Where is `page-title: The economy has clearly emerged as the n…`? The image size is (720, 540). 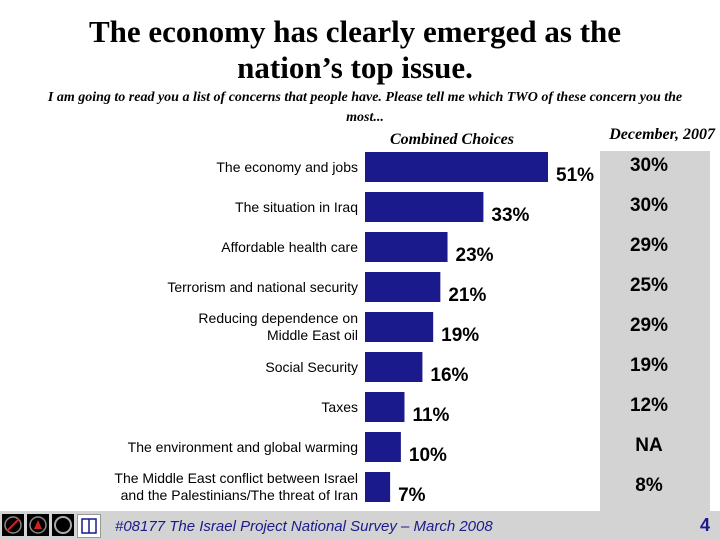
page-title: The economy has clearly emerged as the n… is located at coordinates (355, 50).